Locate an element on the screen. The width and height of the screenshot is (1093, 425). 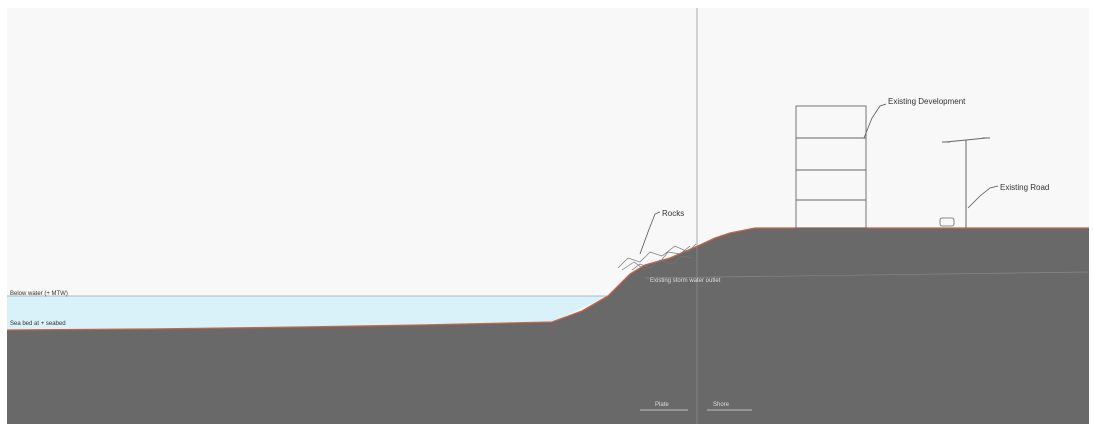
rocks-label: Rocks is located at coordinates (673, 213).